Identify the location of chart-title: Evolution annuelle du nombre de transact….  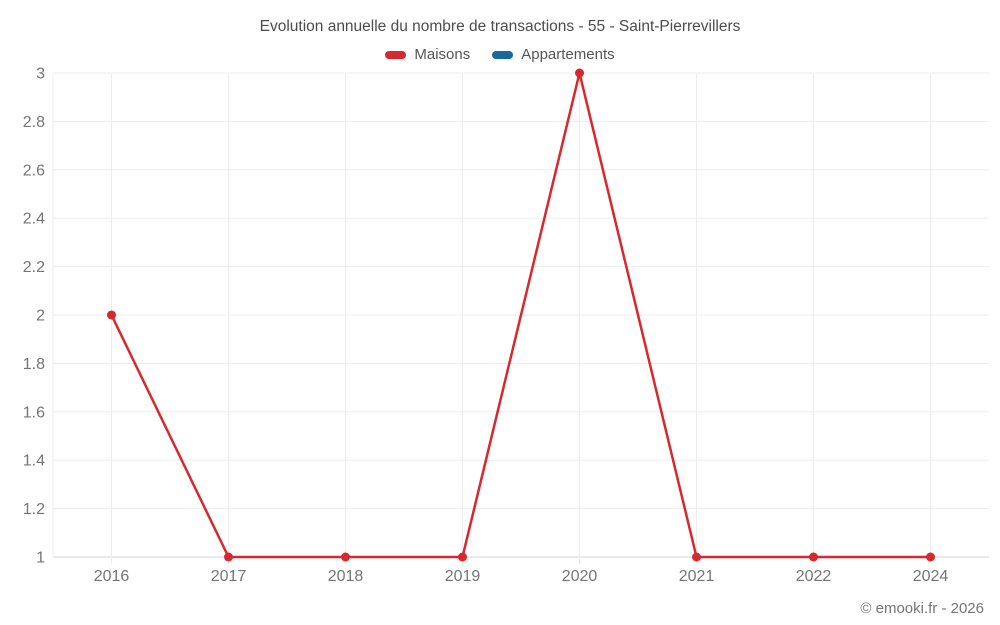
(500, 26).